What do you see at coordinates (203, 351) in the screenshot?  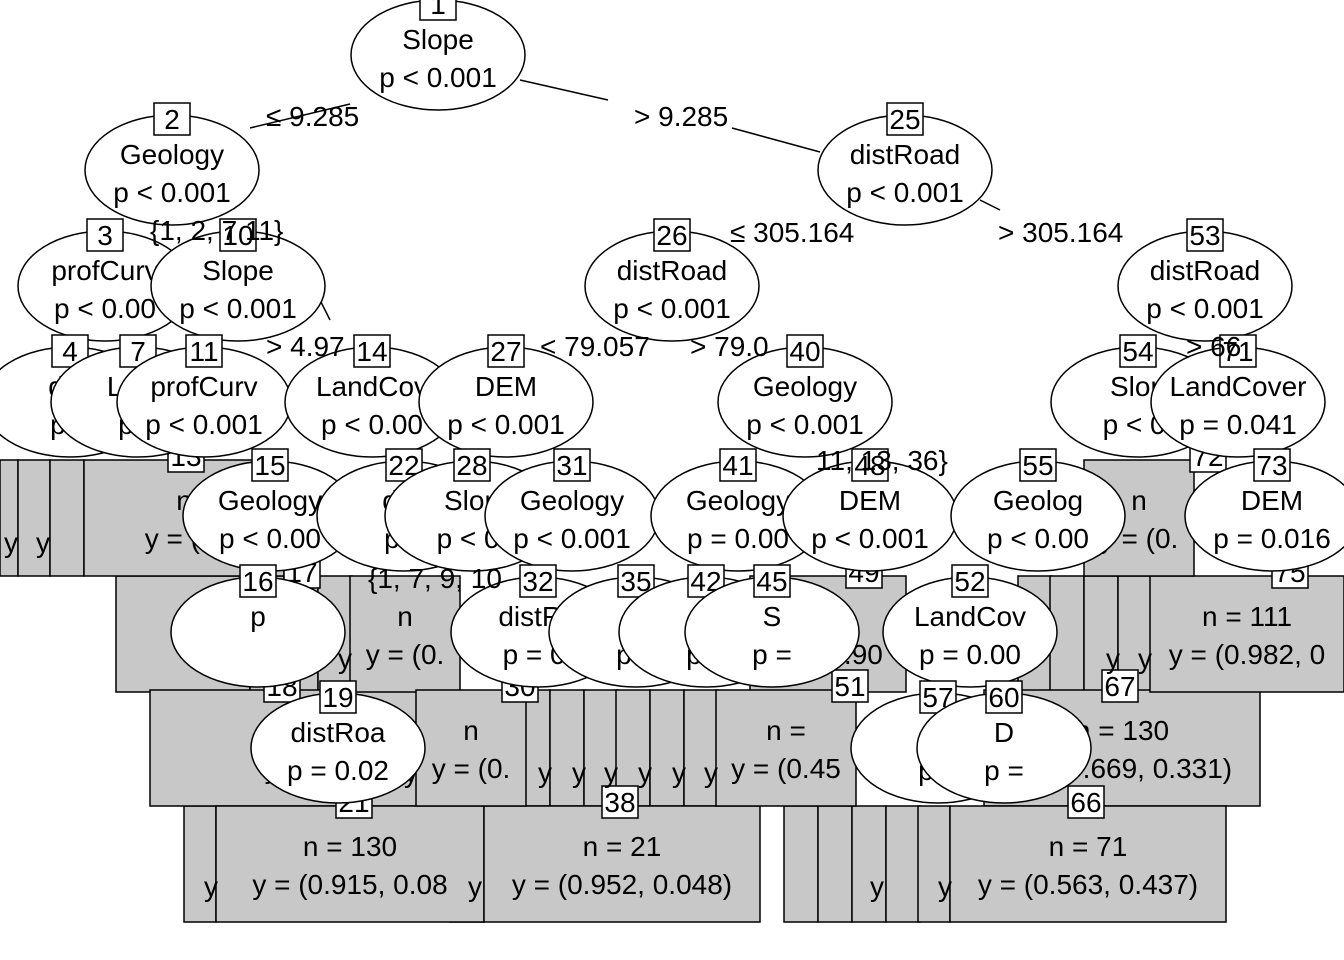 I see `inner-node-id: 11` at bounding box center [203, 351].